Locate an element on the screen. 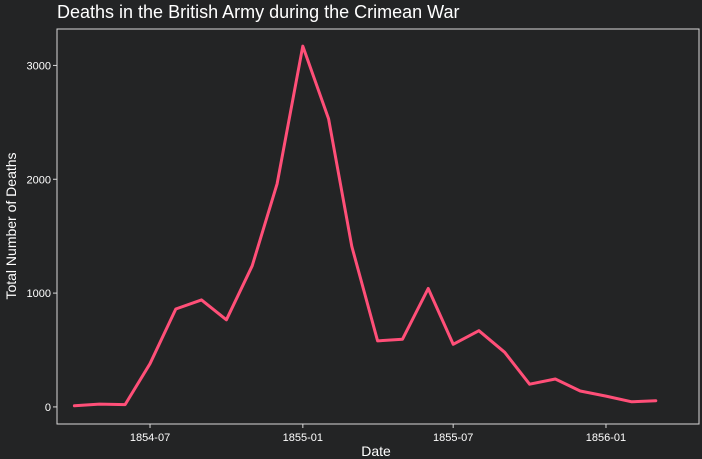 Image resolution: width=702 pixels, height=459 pixels. y-tick-label: 1000 is located at coordinates (39, 294).